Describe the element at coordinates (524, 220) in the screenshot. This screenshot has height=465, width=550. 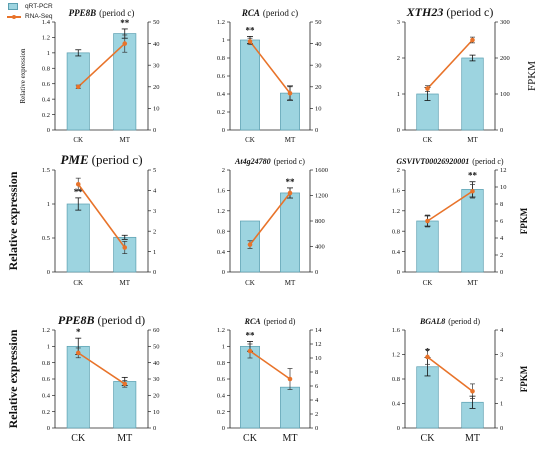
I see `y-axis-title-right: FPKM` at that location.